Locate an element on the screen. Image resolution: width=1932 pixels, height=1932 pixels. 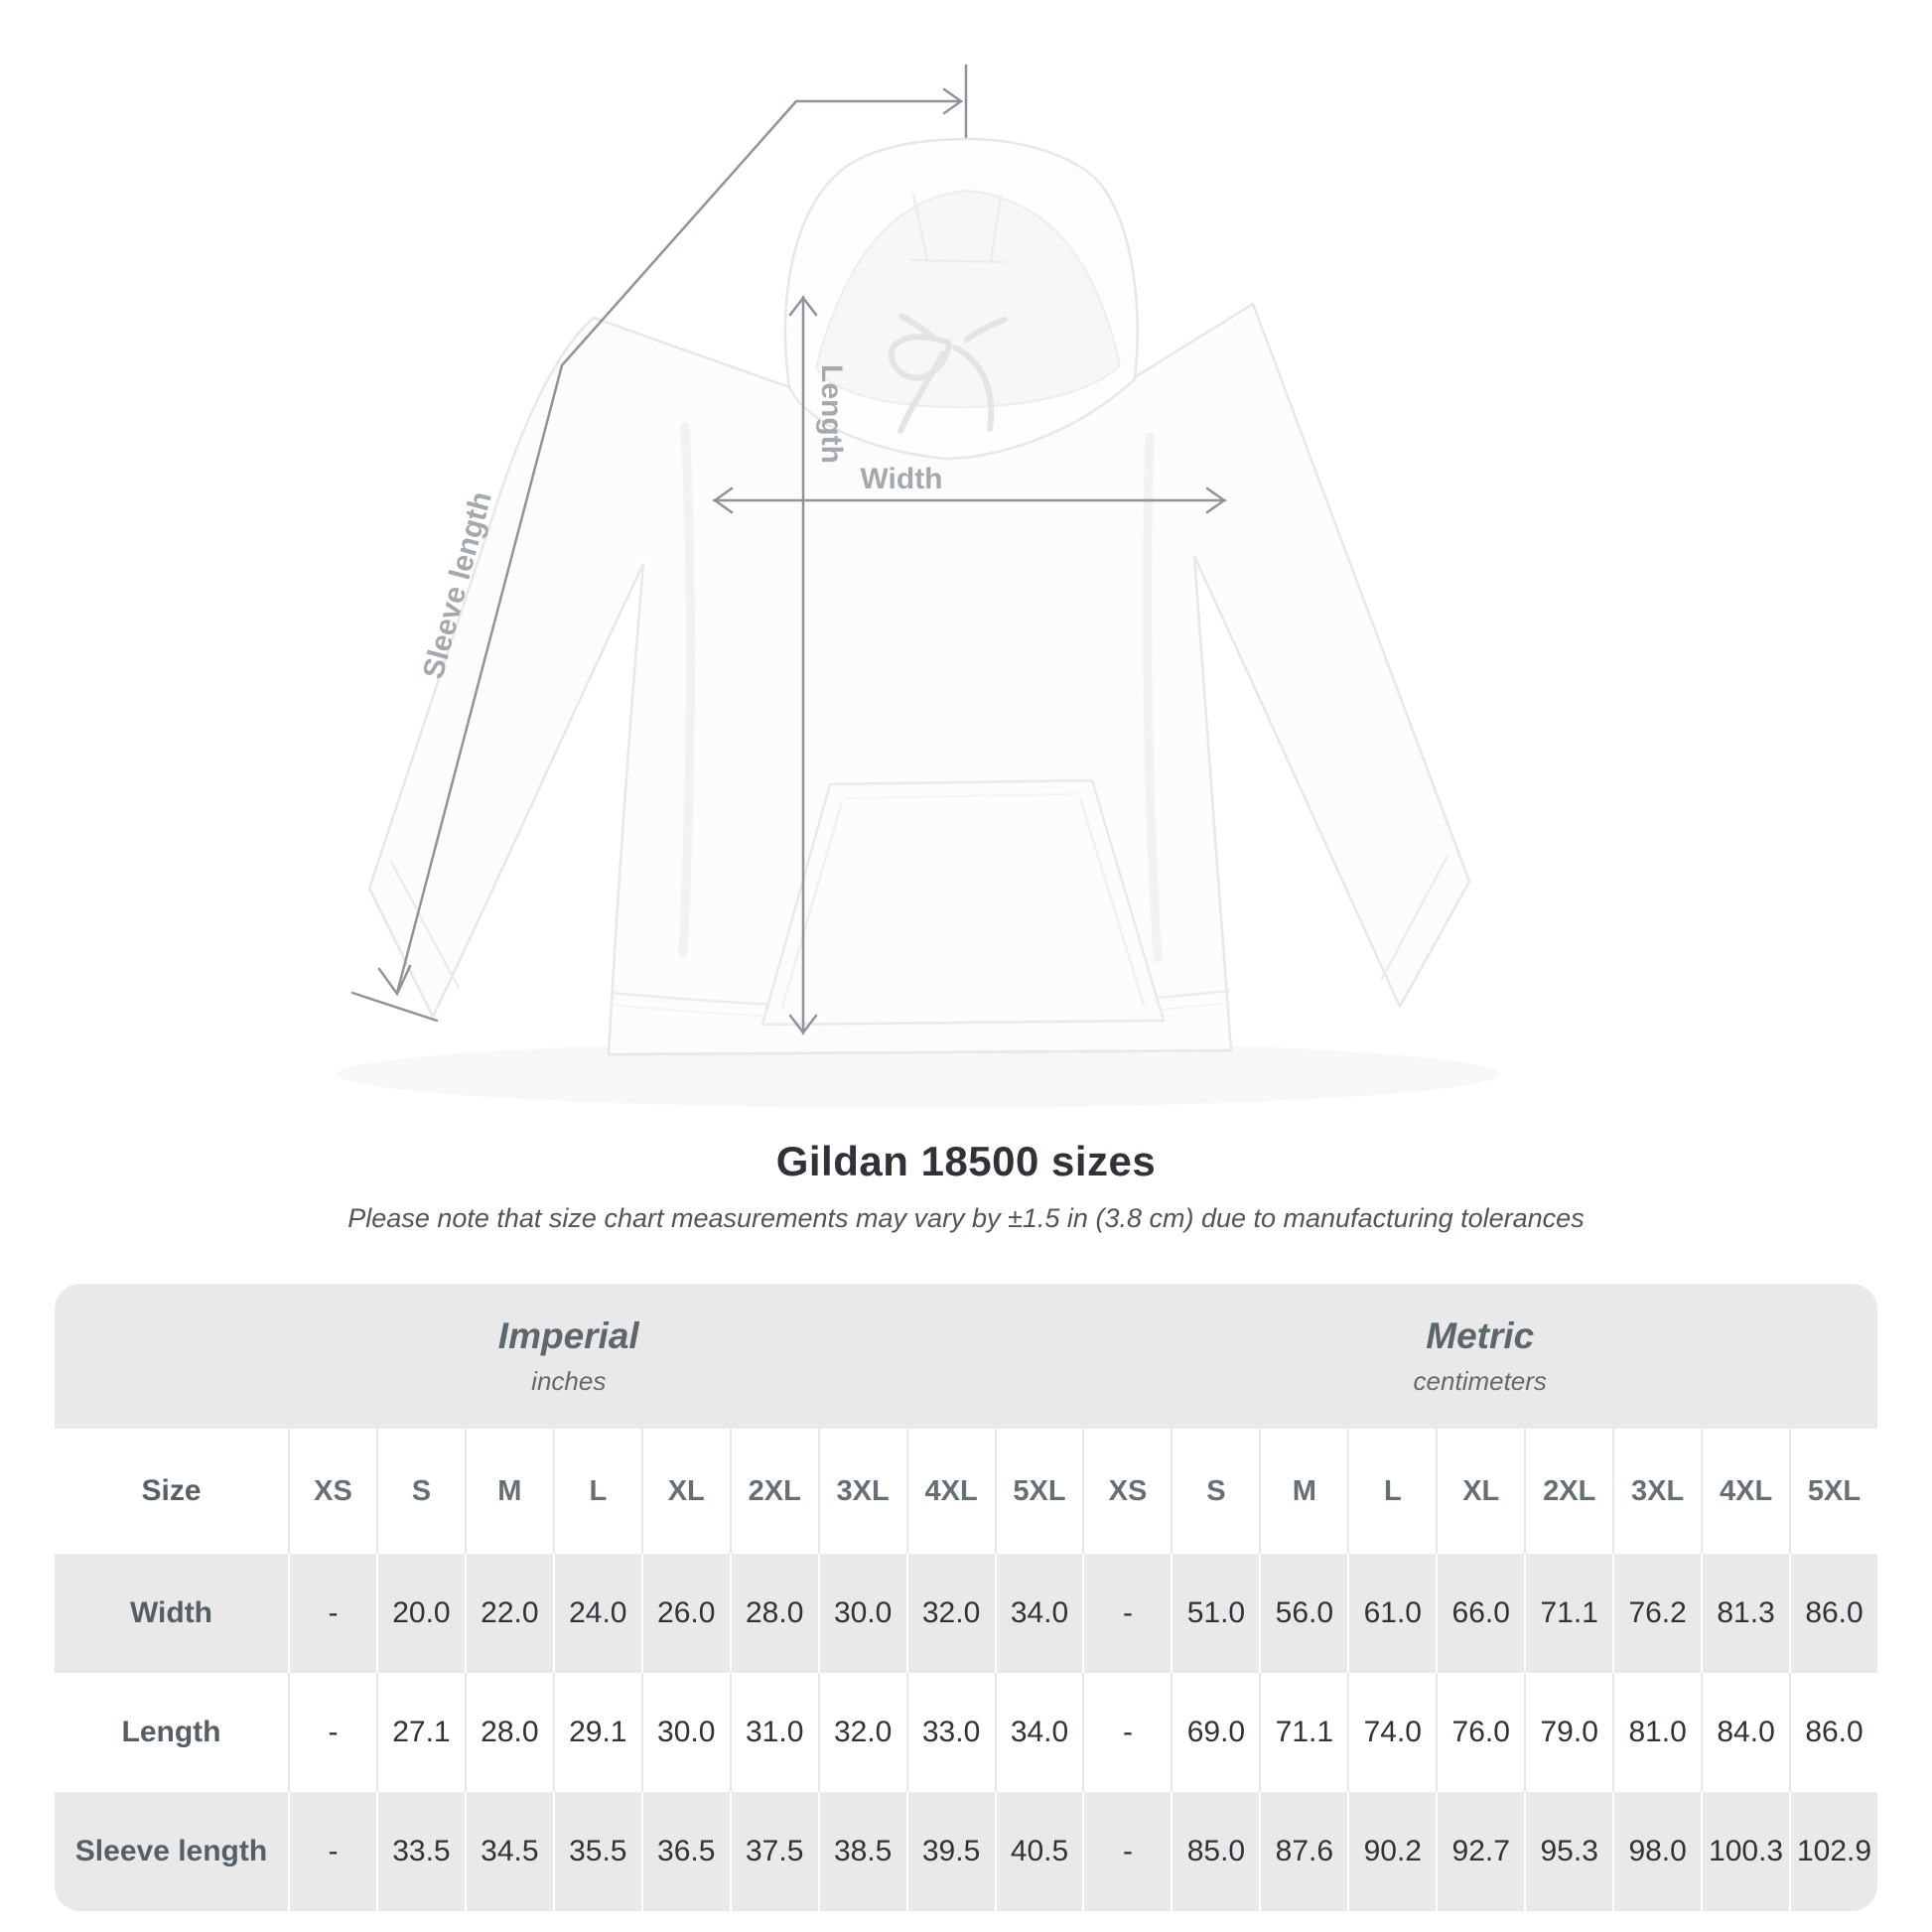
right-cuff-seam is located at coordinates (1414, 918).